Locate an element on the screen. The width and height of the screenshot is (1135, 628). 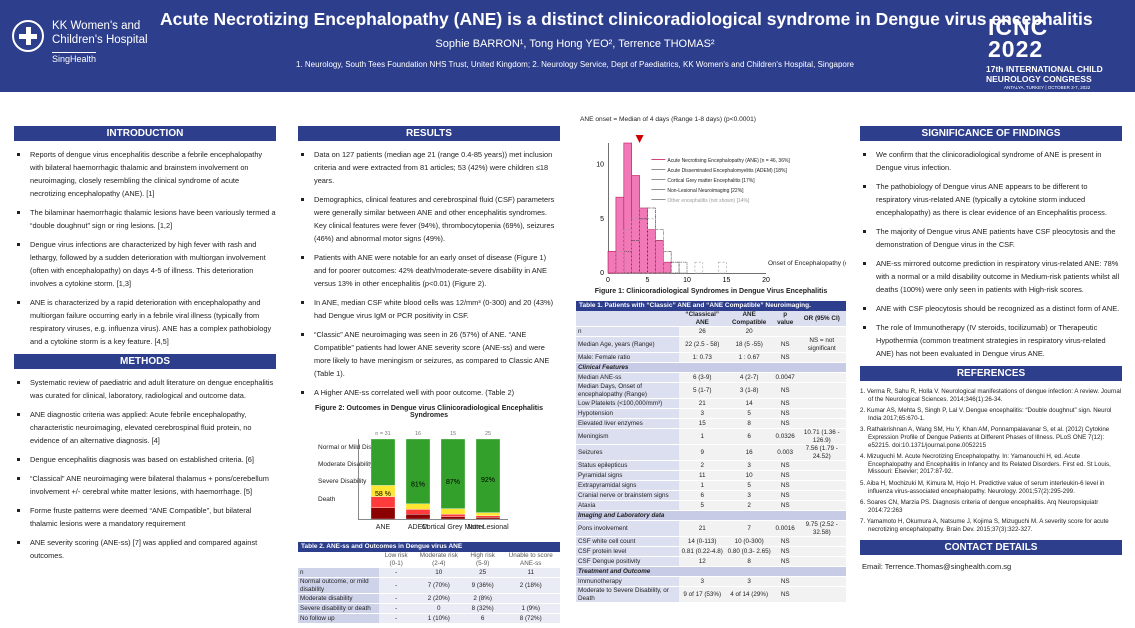
logo-line-2: Children's Hospital is located at coordinates (100, 40).